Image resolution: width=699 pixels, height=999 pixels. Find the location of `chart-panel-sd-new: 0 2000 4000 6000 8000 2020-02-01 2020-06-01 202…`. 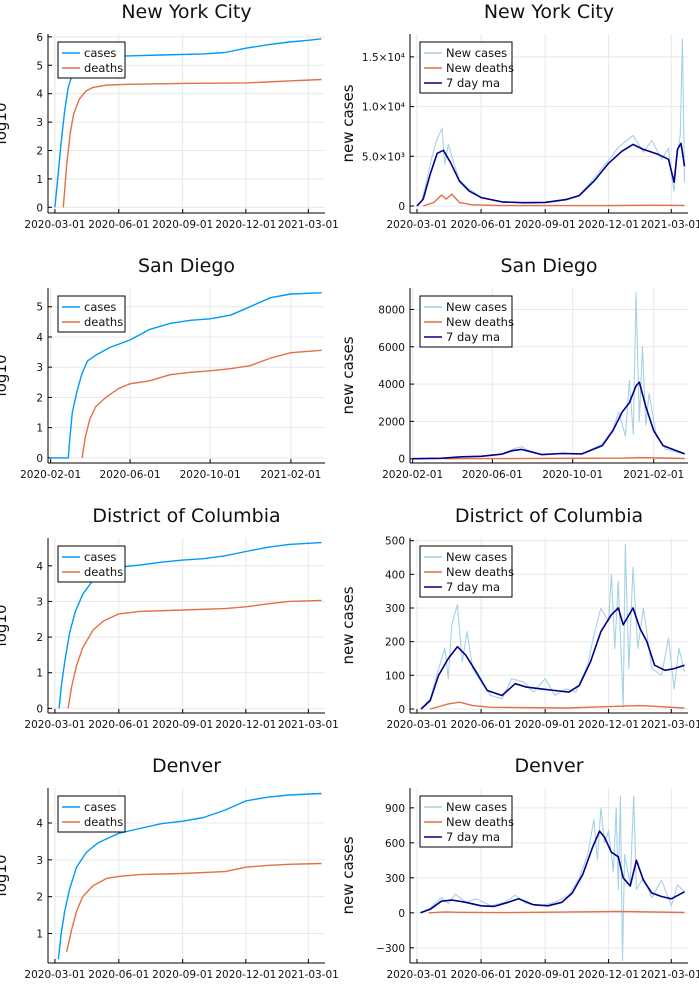

chart-panel-sd-new: 0 2000 4000 6000 8000 2020-02-01 2020-06-01 202… is located at coordinates (513, 368).